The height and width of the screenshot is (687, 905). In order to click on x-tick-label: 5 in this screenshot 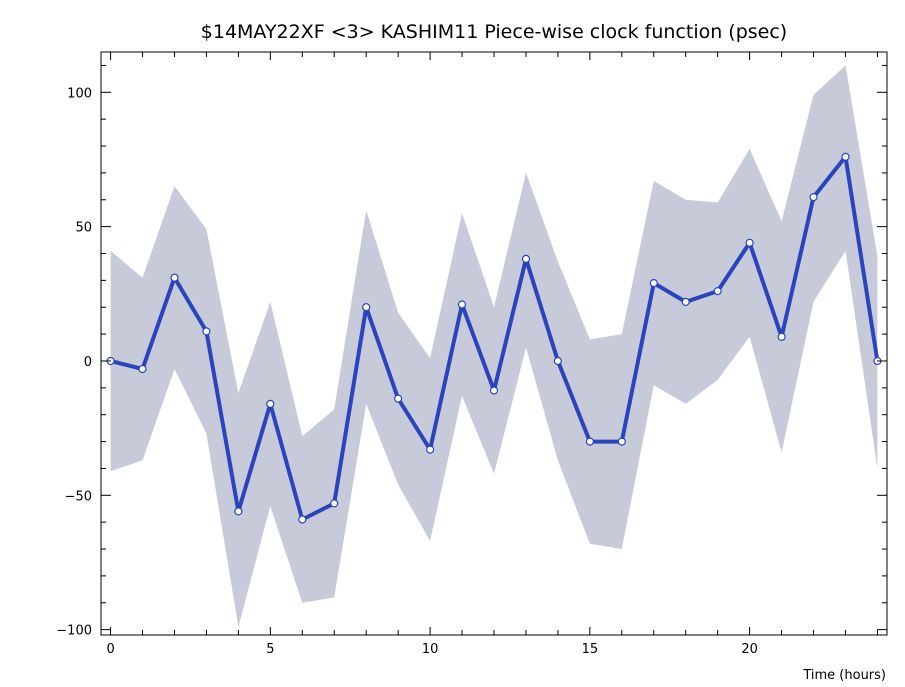, I will do `click(270, 649)`.